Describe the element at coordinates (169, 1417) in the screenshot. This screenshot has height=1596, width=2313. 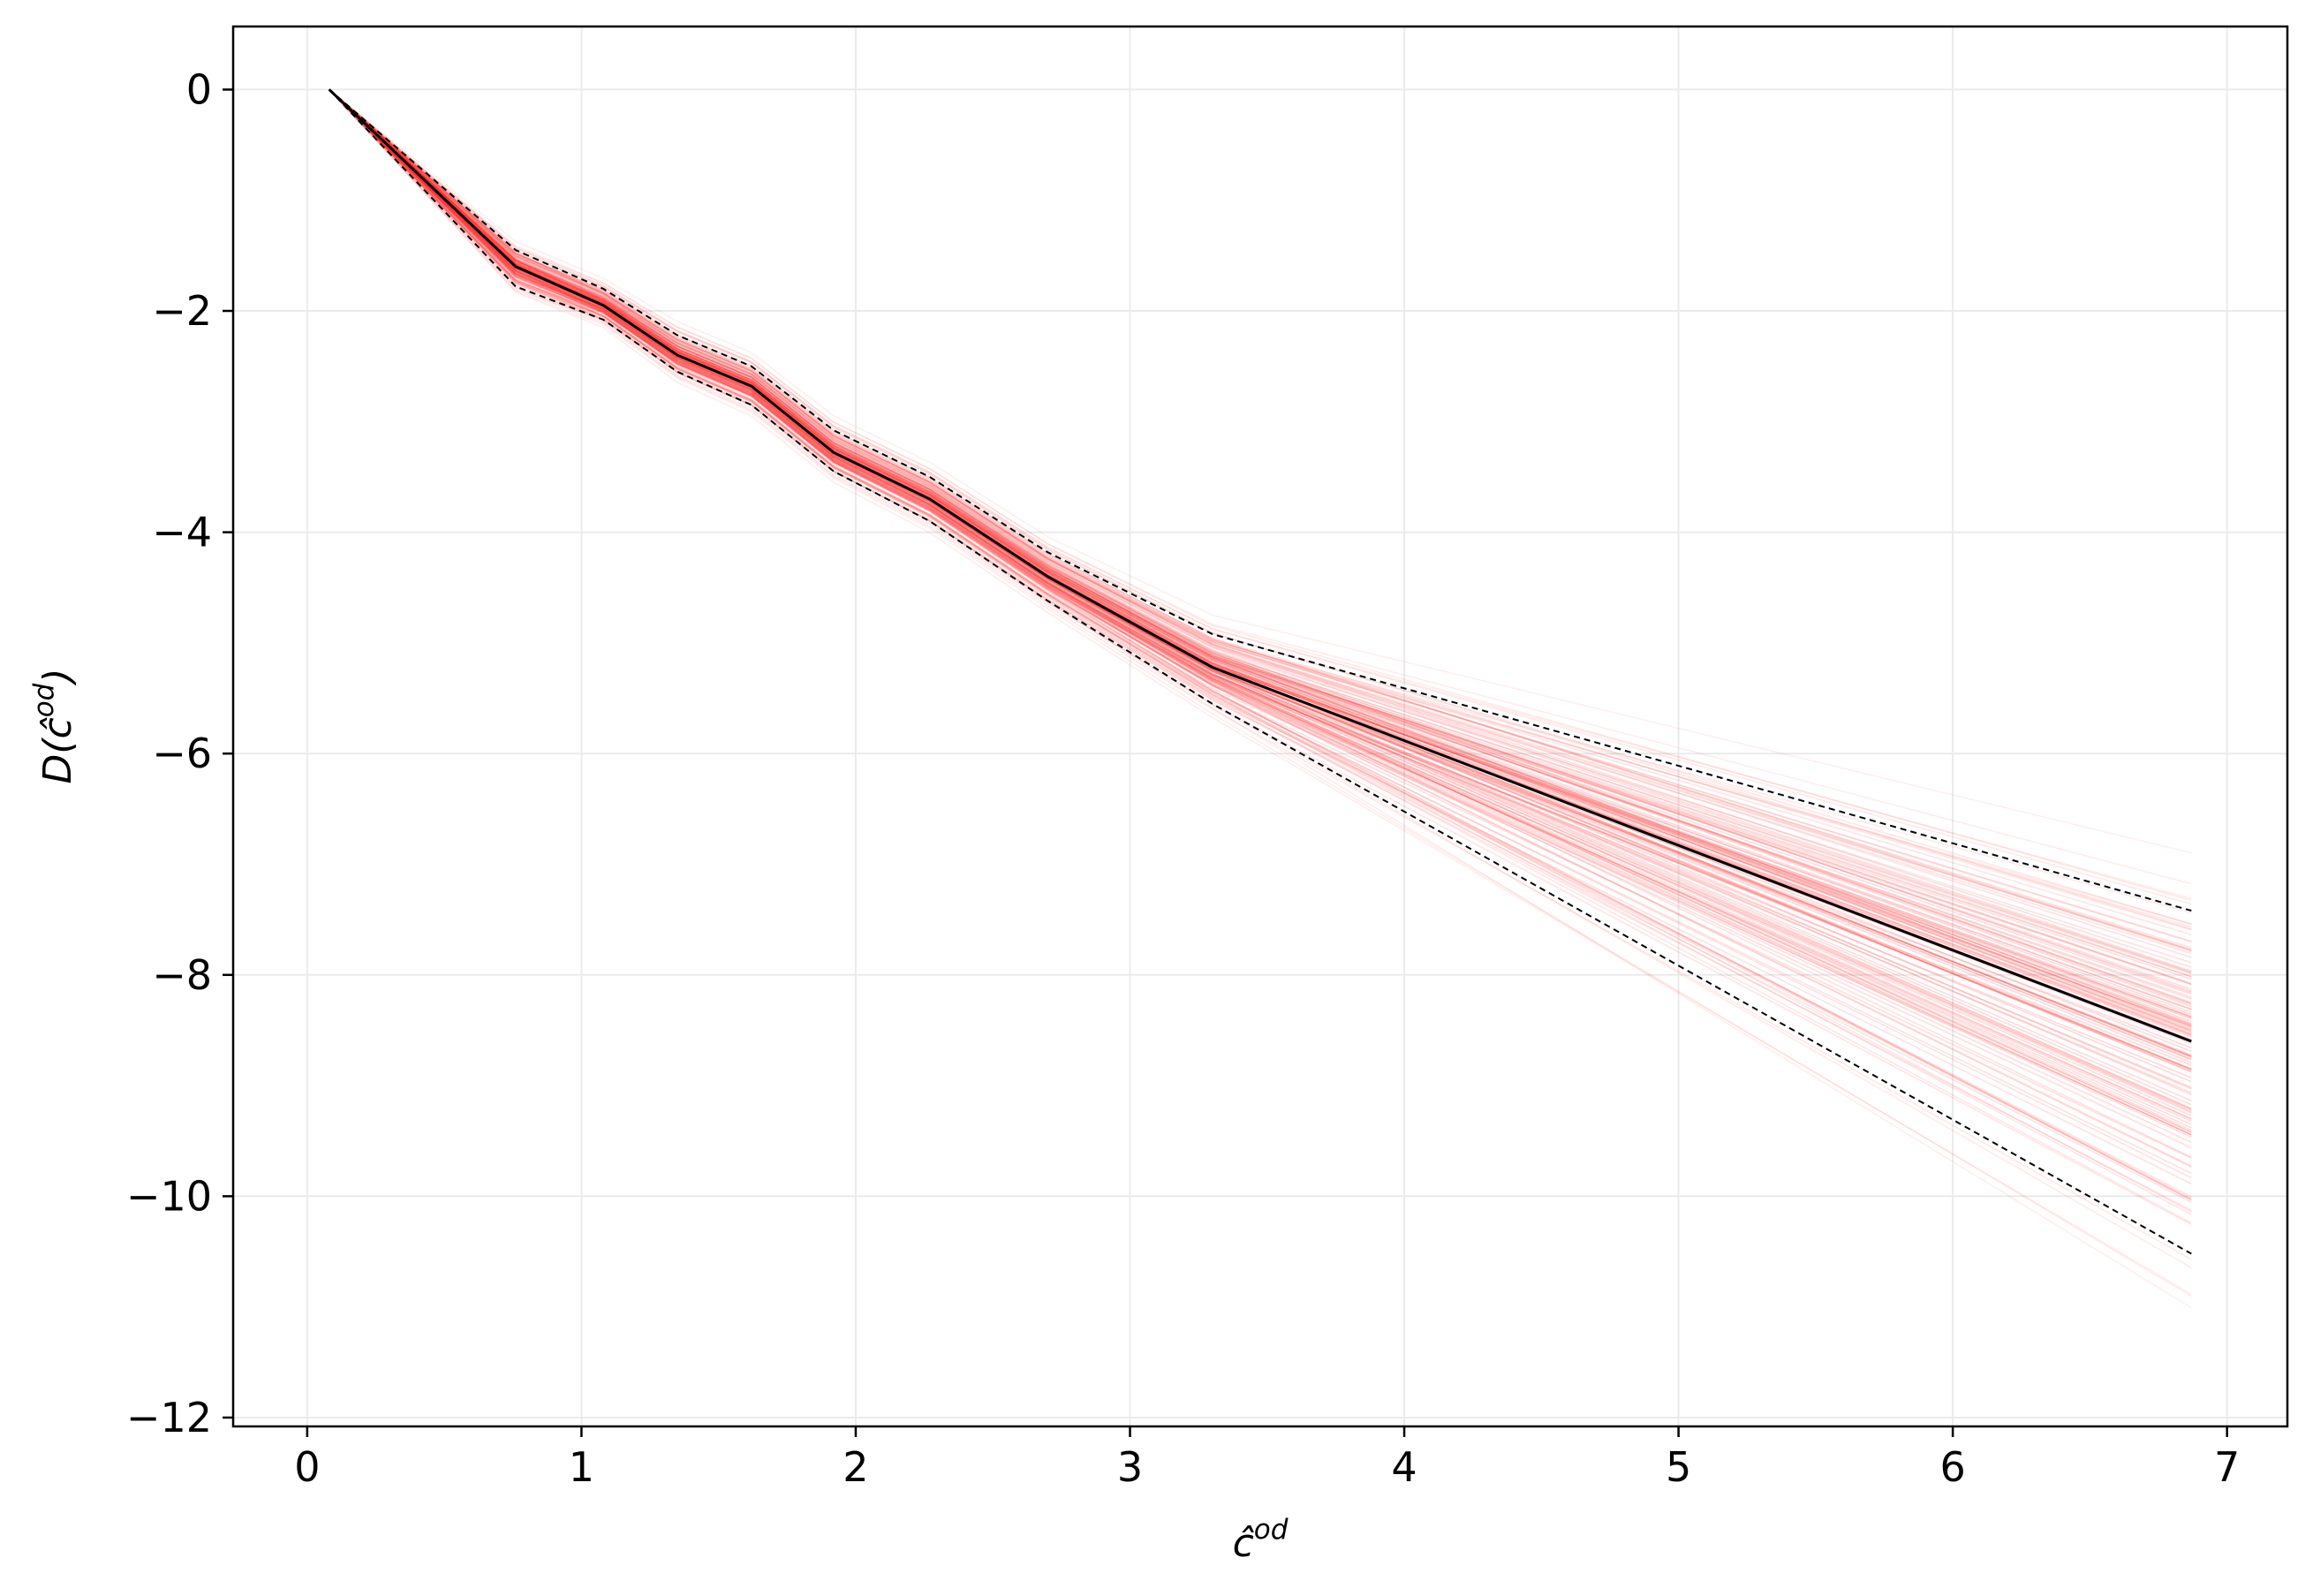
I see `y-tick-label: −12` at that location.